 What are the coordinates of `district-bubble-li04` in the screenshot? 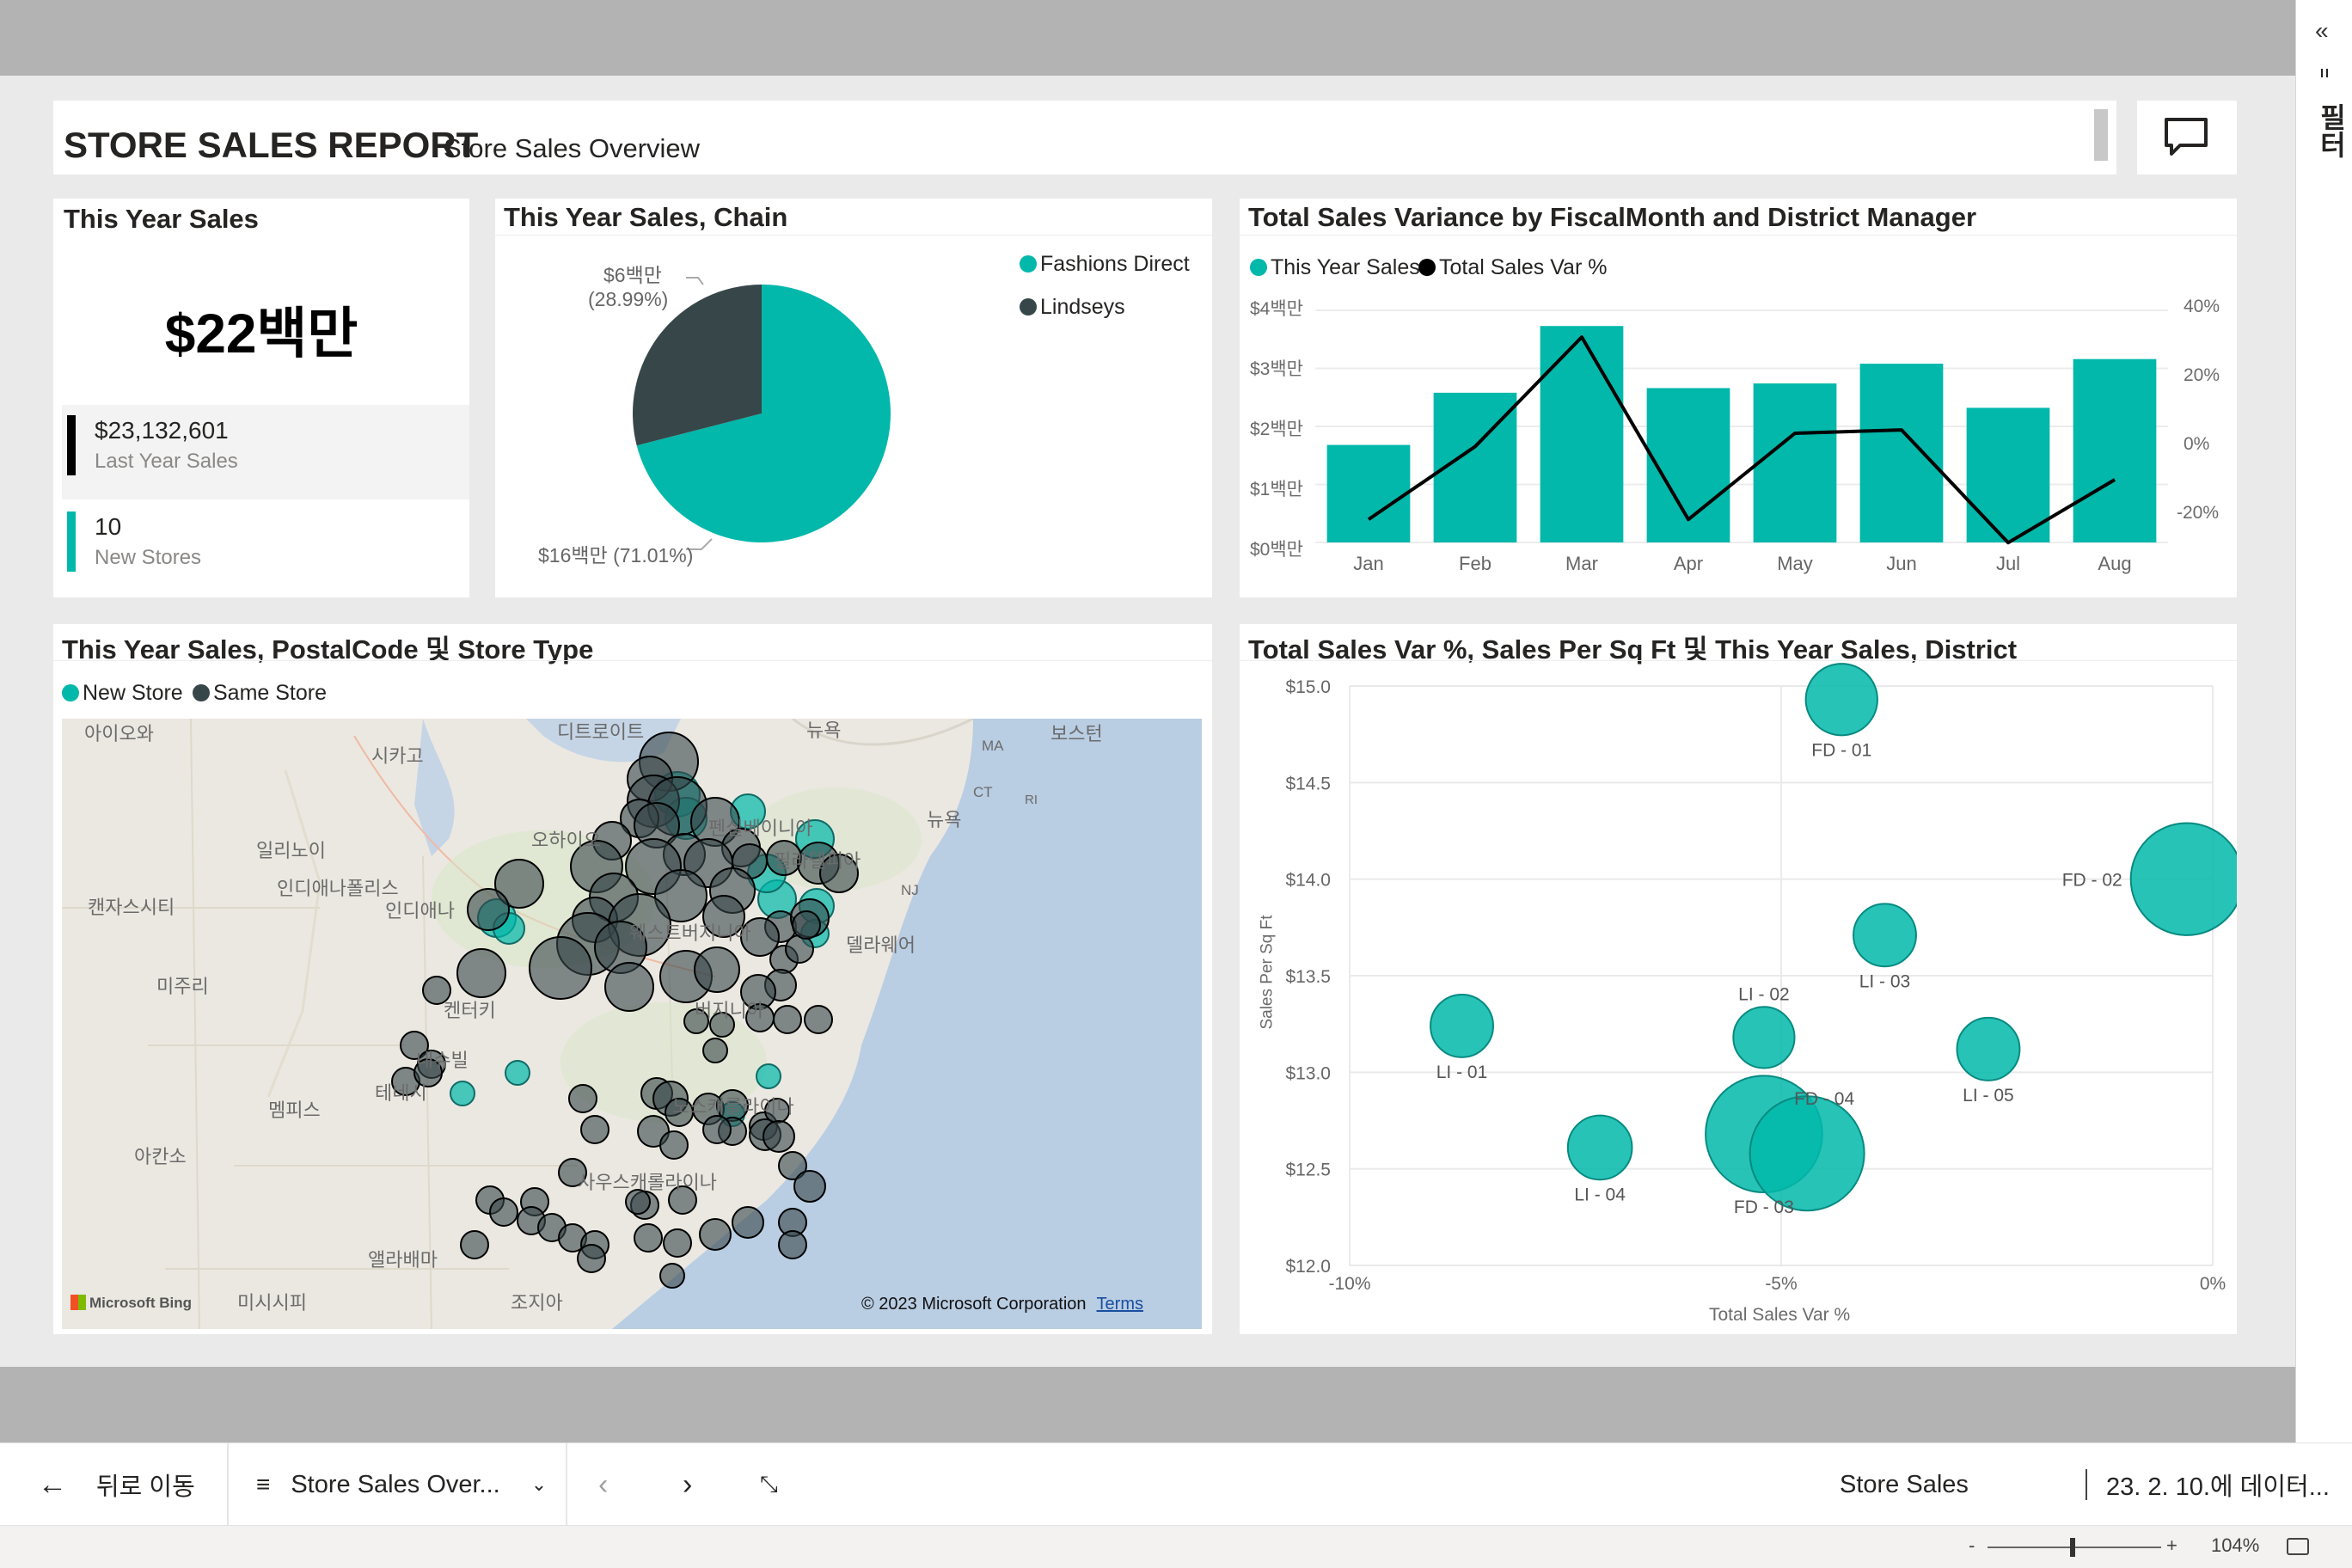 It's located at (1599, 1147).